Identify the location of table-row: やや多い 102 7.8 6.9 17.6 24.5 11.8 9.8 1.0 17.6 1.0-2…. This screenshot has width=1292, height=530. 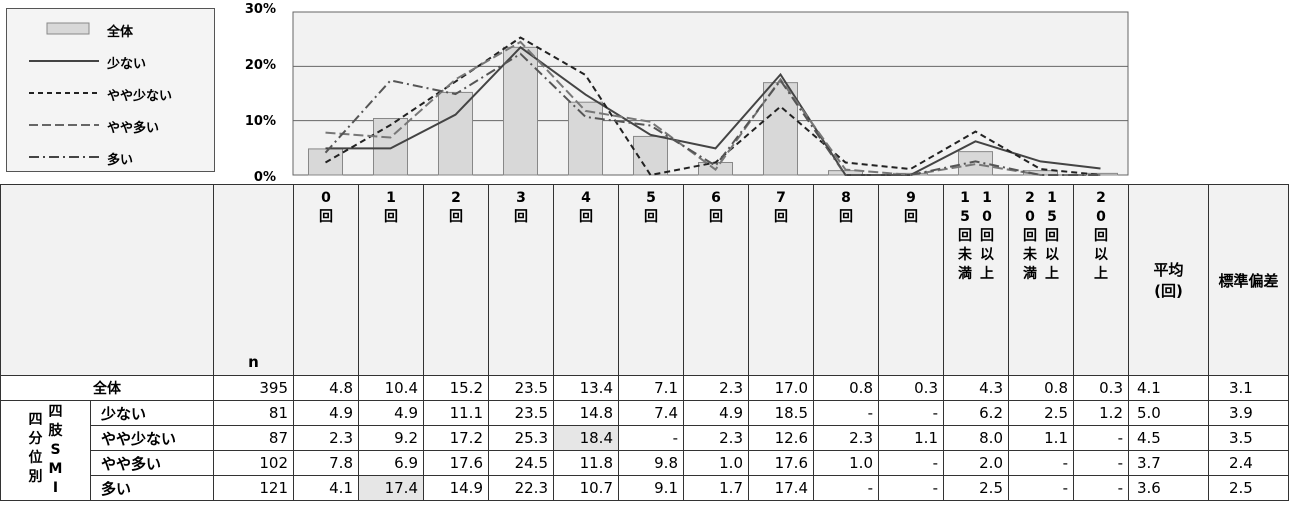
(645, 463).